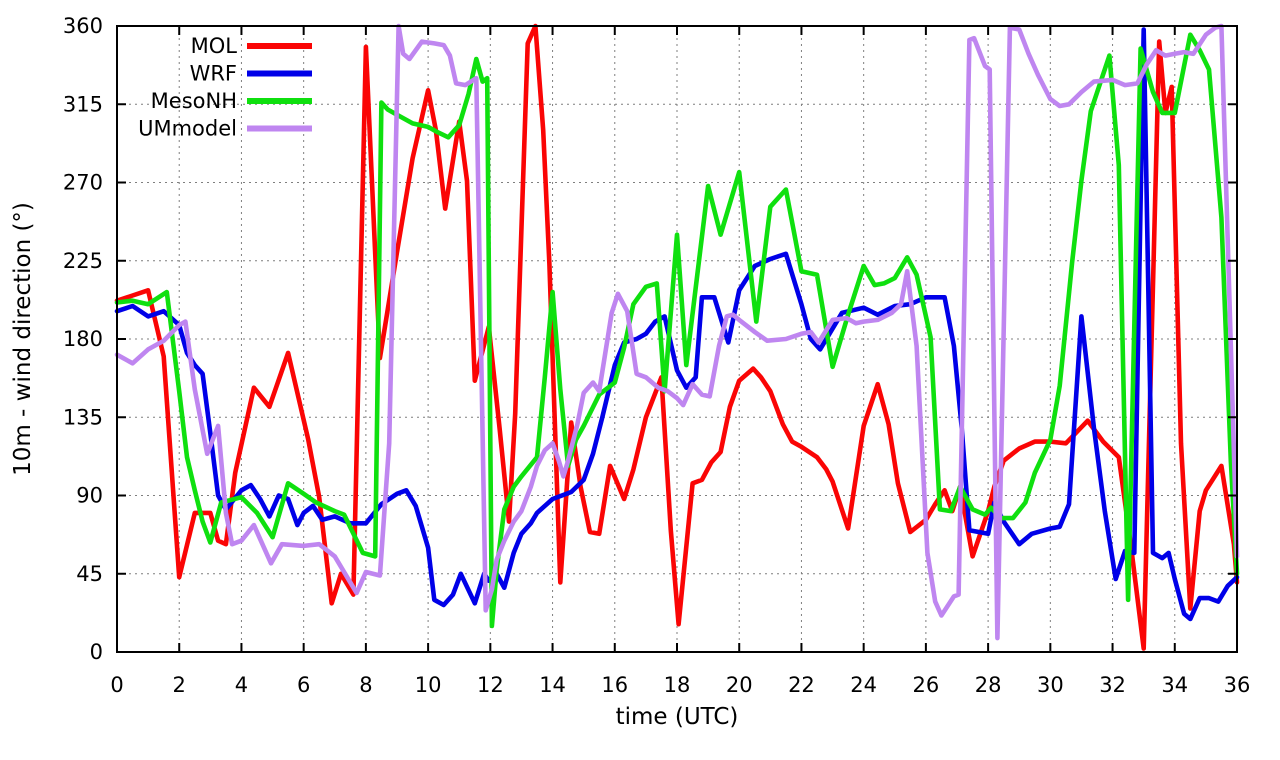 This screenshot has width=1280, height=760. Describe the element at coordinates (116, 685) in the screenshot. I see `x-tick-label-0: 0` at that location.